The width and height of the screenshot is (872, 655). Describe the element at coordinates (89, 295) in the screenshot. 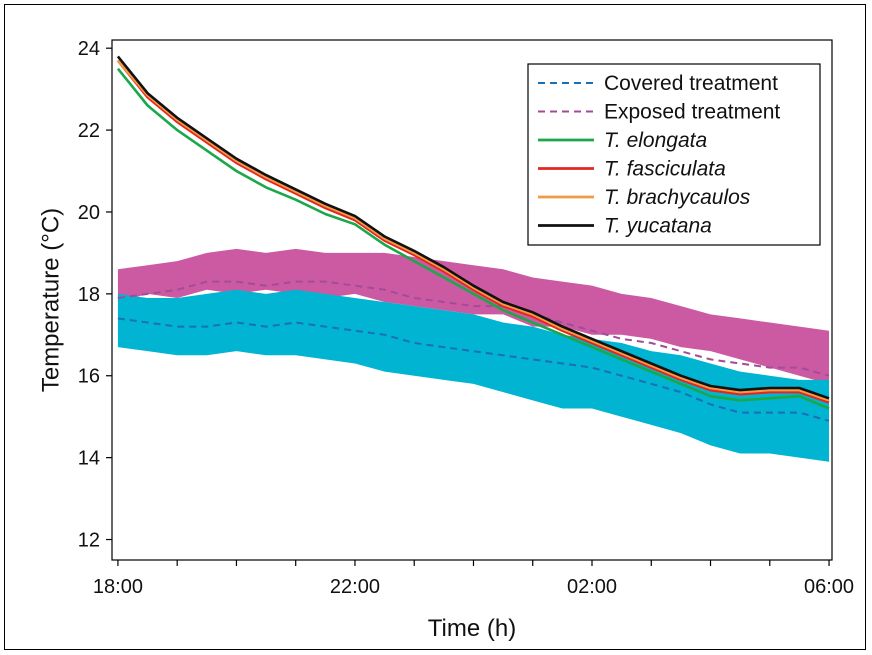

I see `y-tick-label: 18` at that location.